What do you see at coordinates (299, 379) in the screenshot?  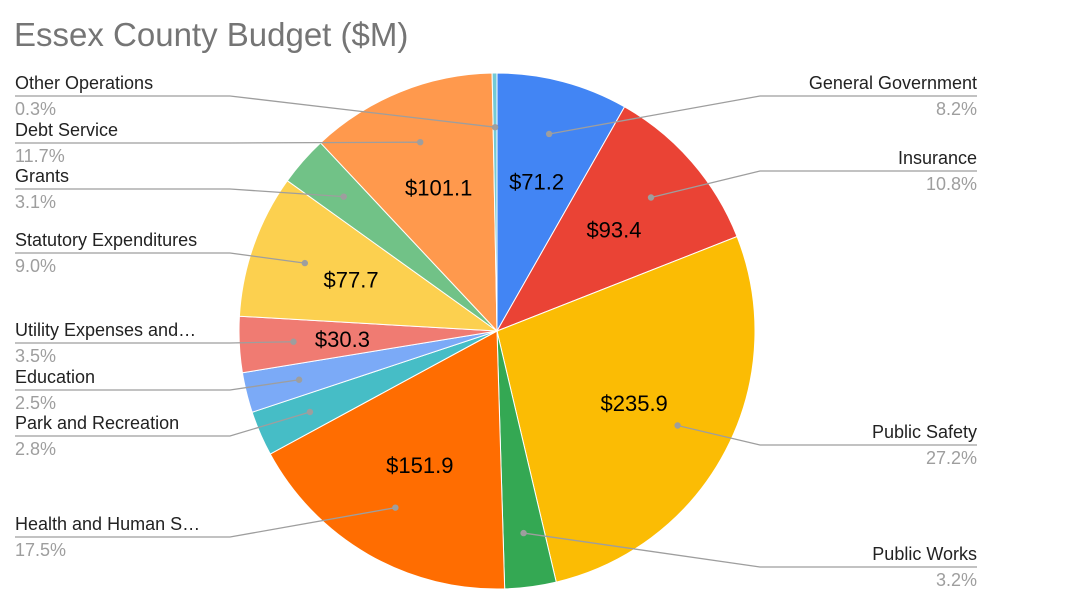 I see `leader-dot-education` at bounding box center [299, 379].